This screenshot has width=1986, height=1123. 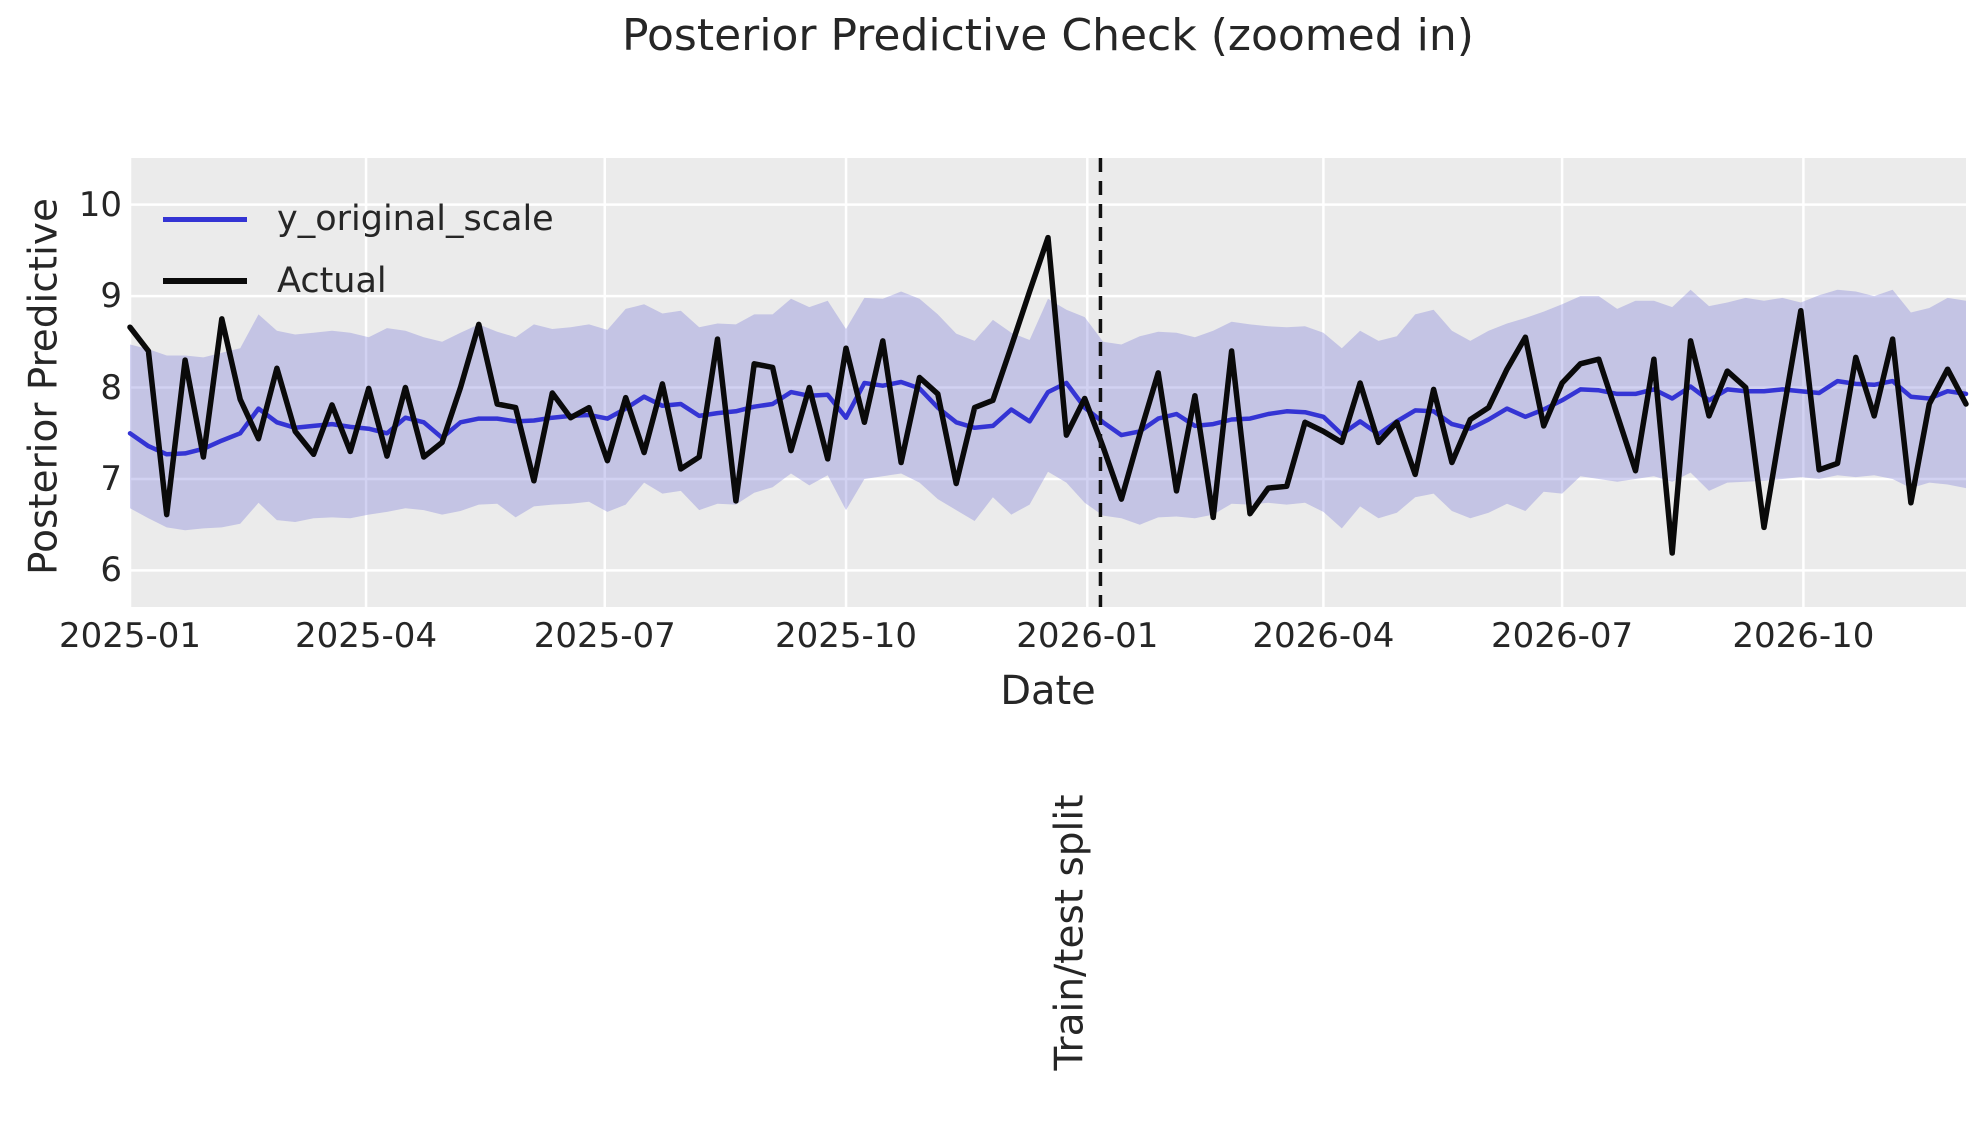 I want to click on y-tick-label: 10, so click(x=100, y=204).